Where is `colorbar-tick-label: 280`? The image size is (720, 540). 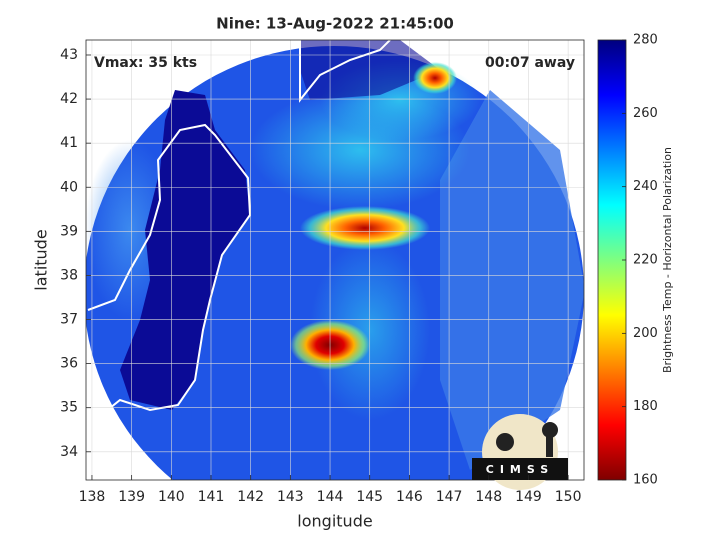
colorbar-tick-label: 280 is located at coordinates (645, 40).